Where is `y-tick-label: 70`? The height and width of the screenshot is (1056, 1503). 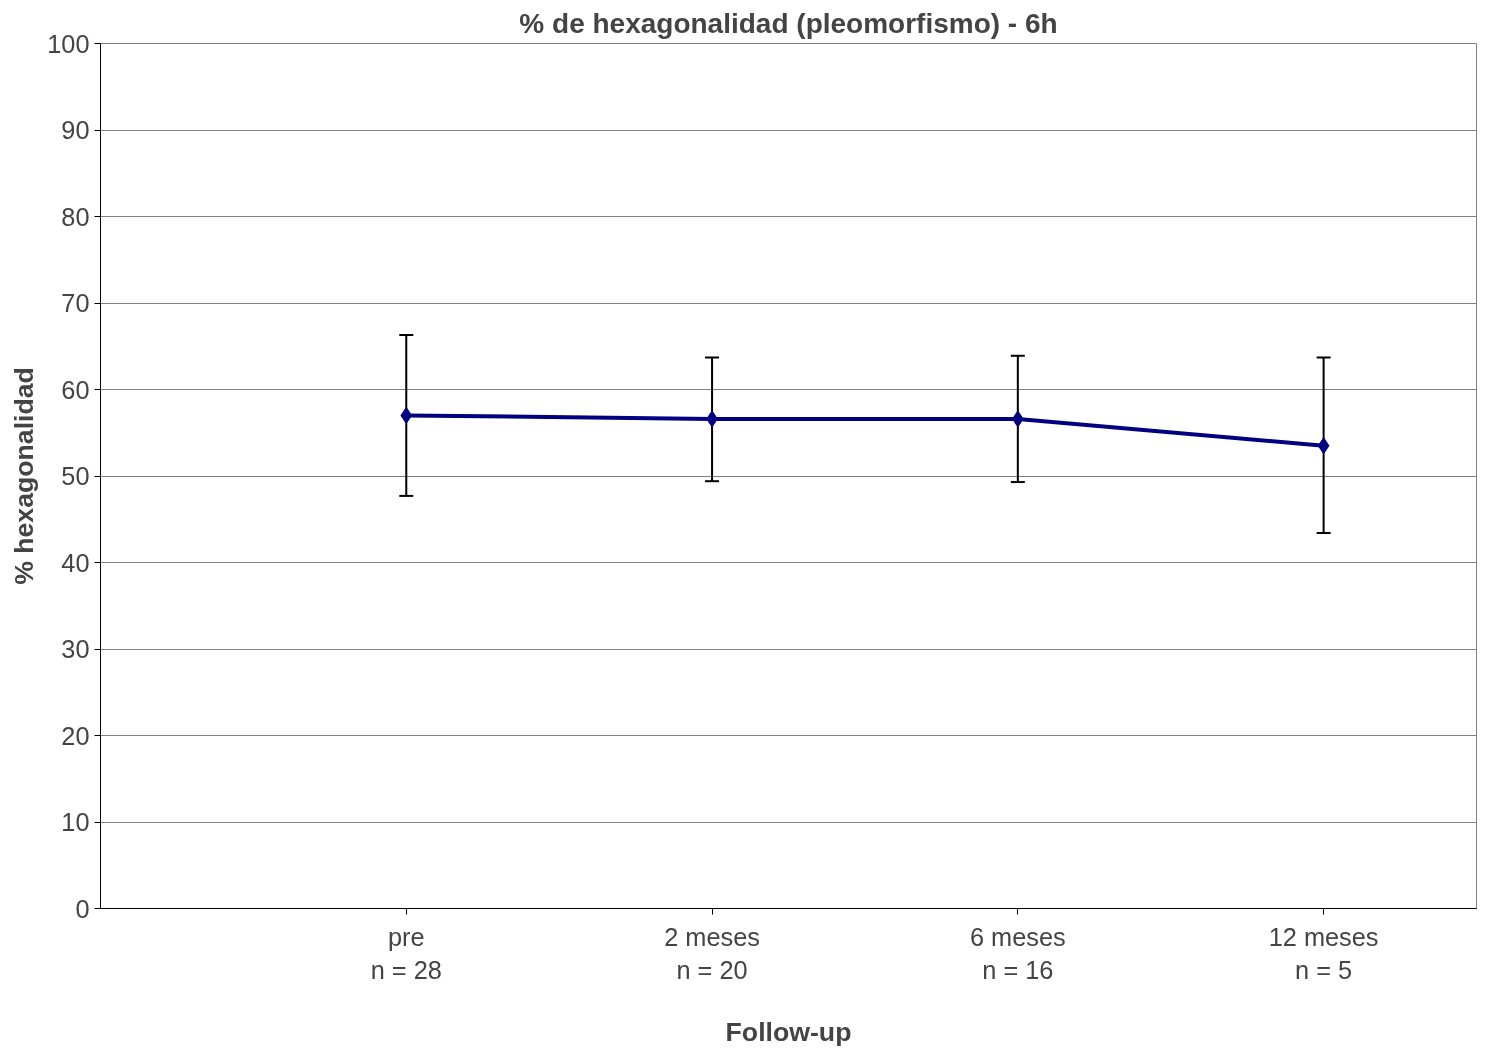 y-tick-label: 70 is located at coordinates (75, 303).